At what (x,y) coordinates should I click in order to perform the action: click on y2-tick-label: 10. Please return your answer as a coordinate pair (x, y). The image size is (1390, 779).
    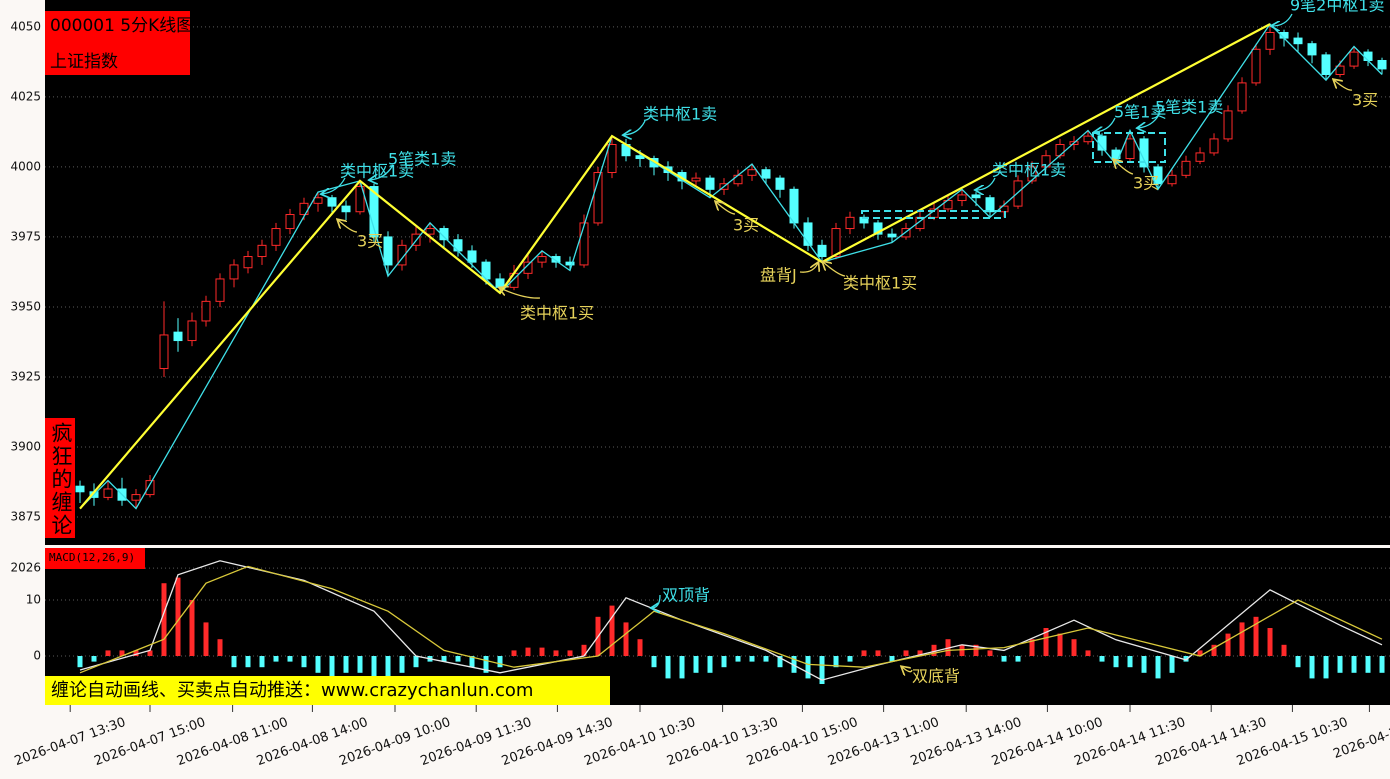
    Looking at the image, I should click on (33, 600).